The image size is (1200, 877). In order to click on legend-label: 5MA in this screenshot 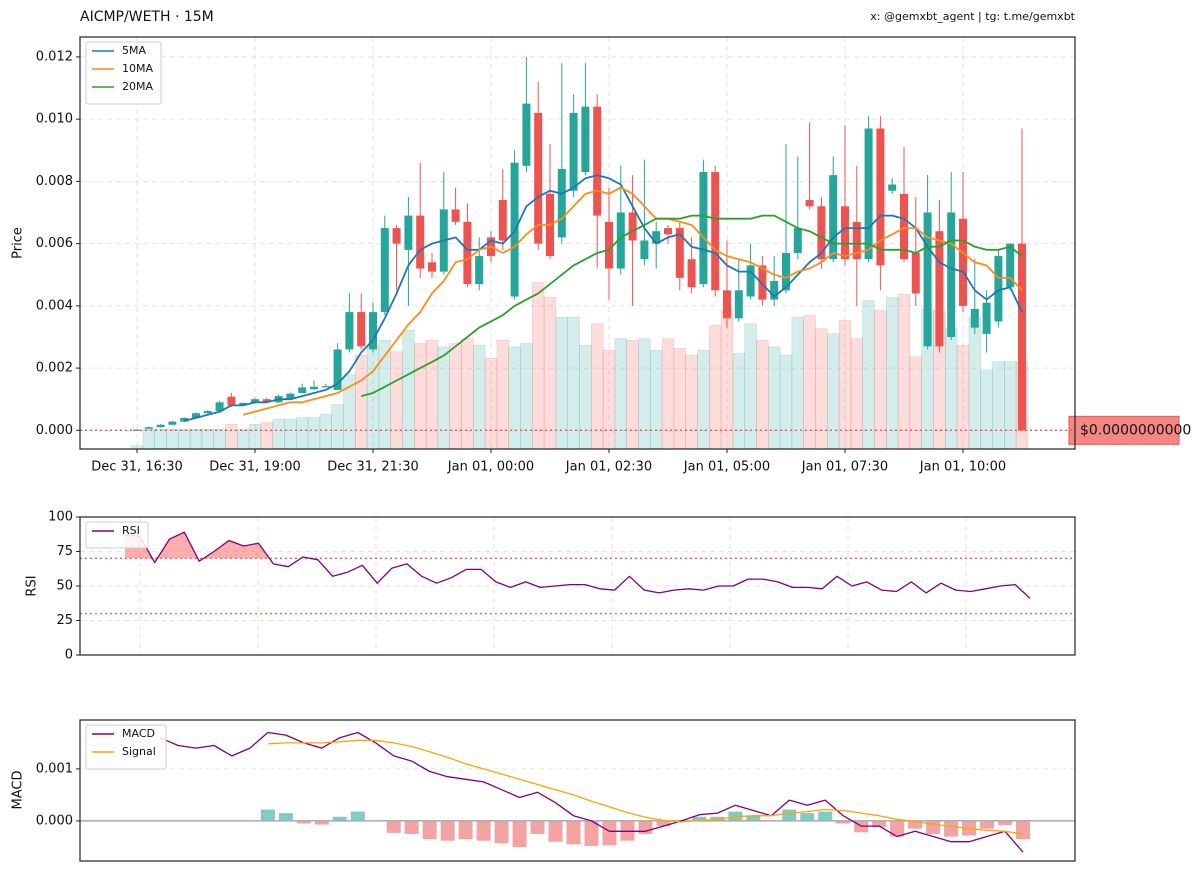, I will do `click(134, 50)`.